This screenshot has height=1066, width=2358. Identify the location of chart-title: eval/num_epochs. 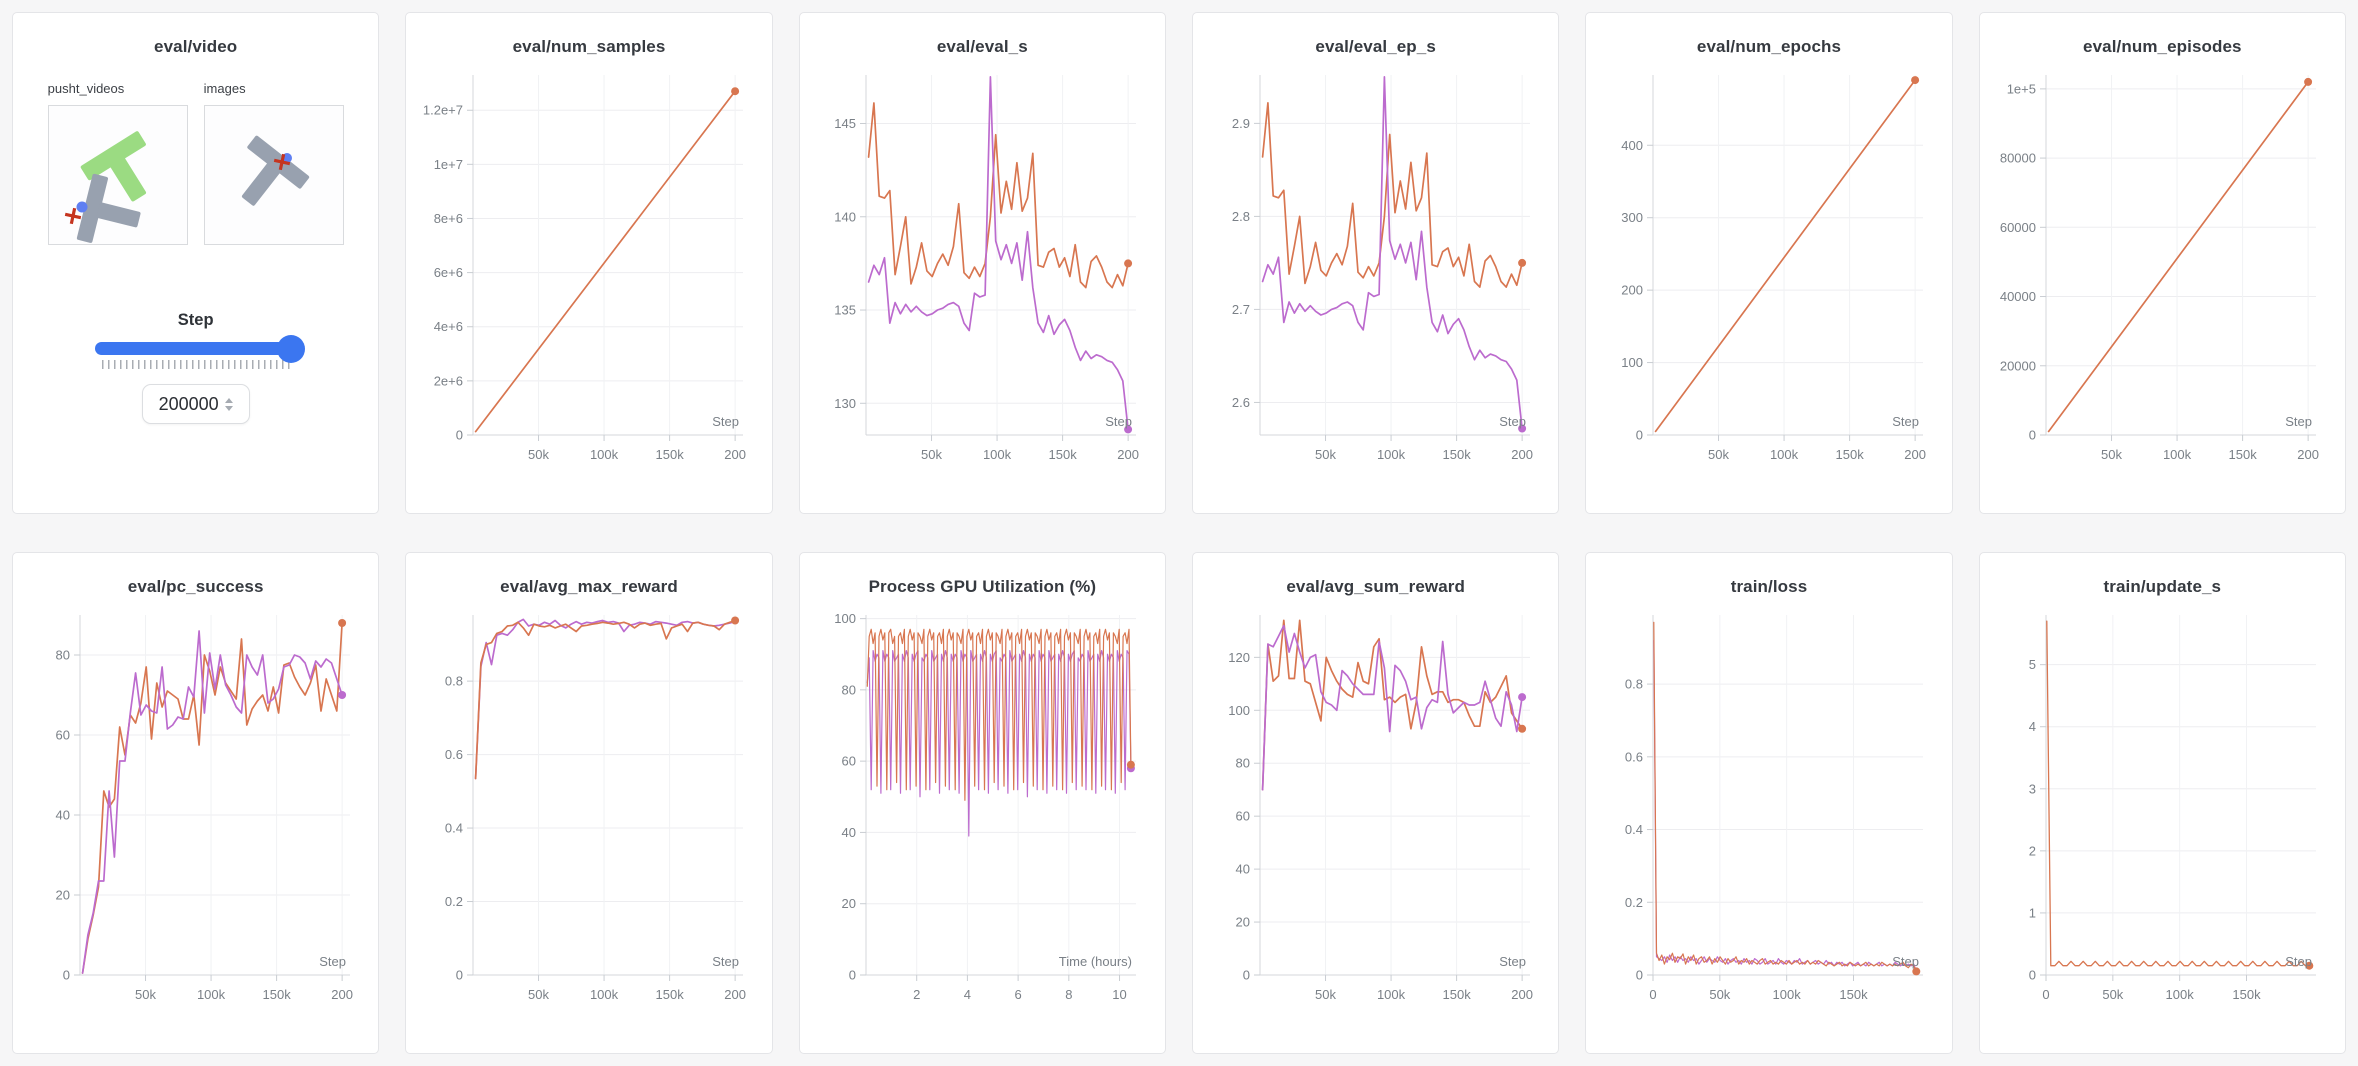
(1769, 46).